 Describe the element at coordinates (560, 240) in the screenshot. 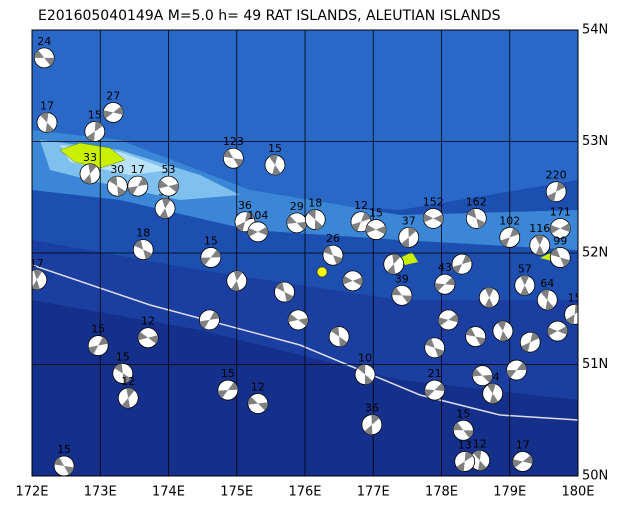

I see `depth-label: 99` at that location.